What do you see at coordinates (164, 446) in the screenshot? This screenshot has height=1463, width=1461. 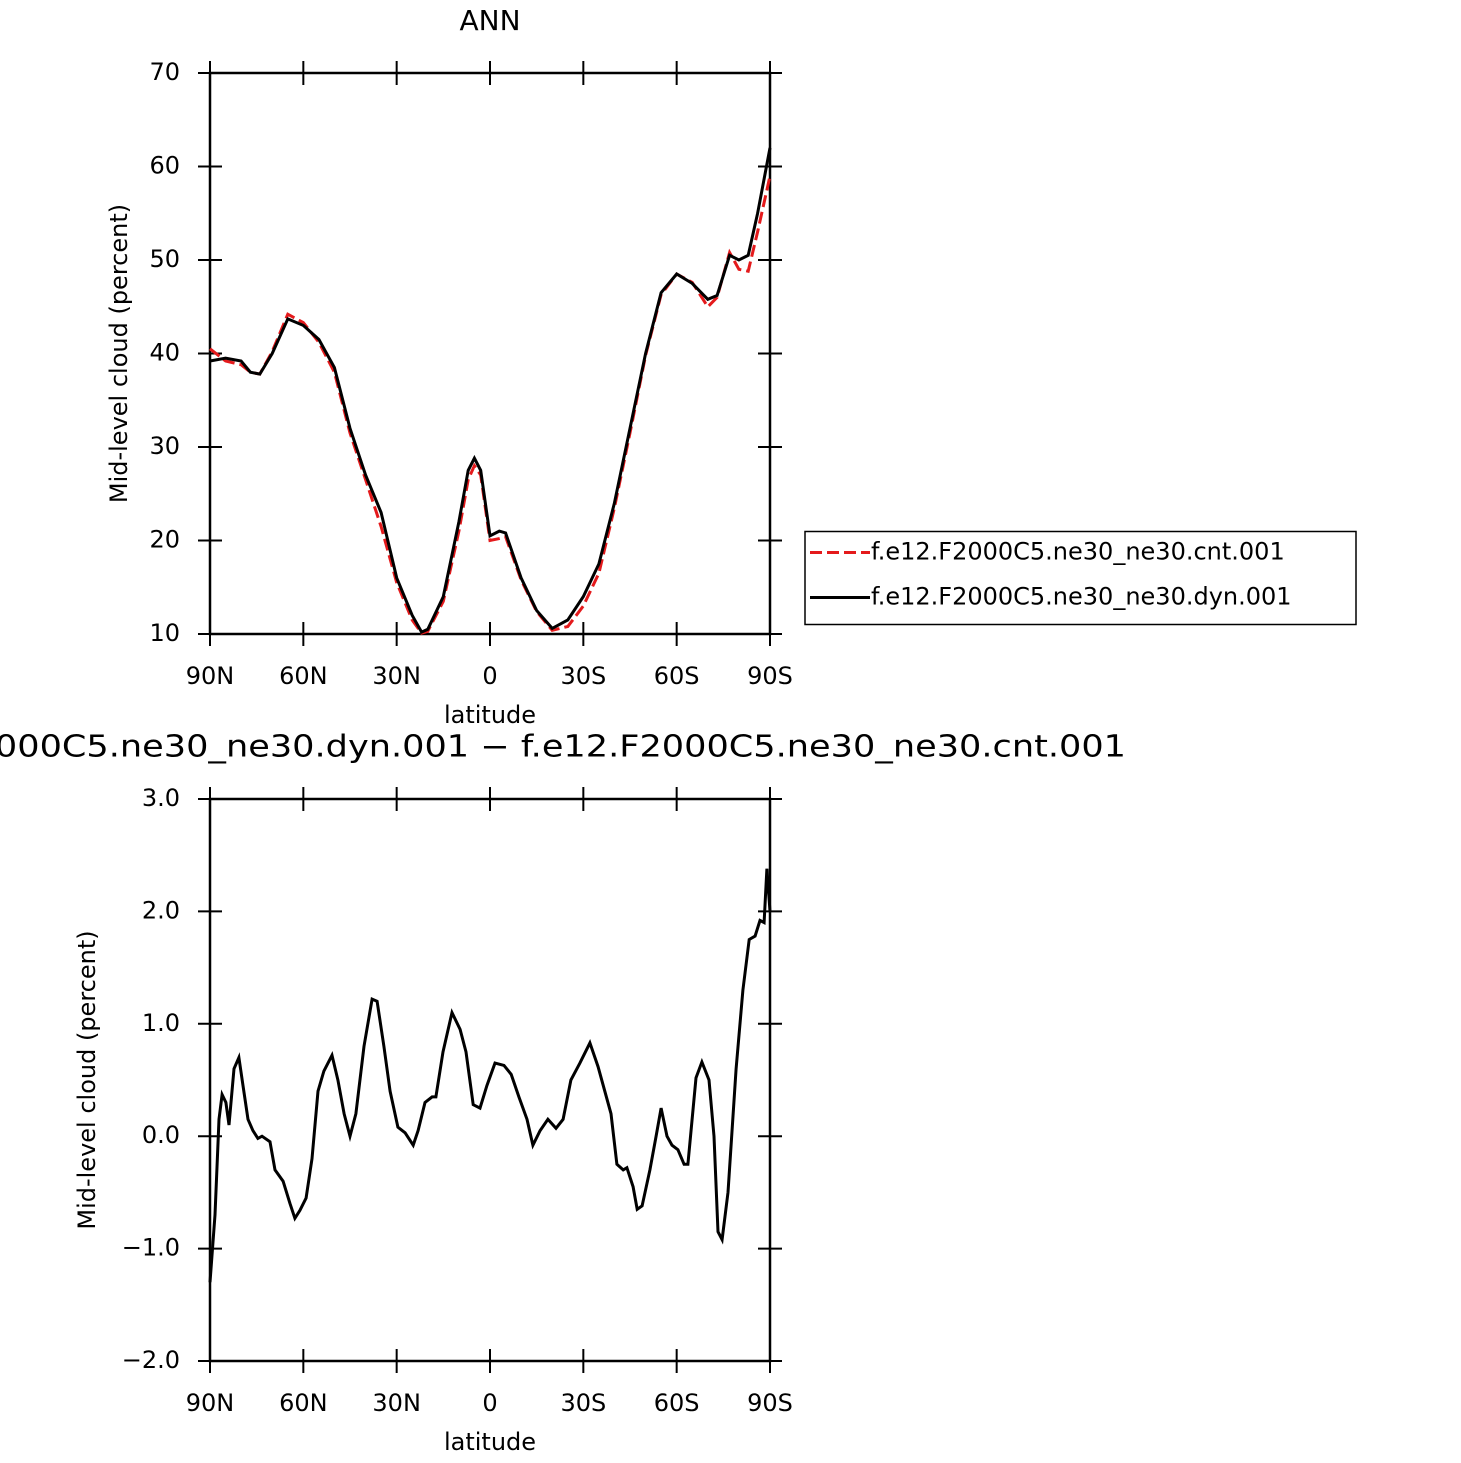 I see `y-tick-label: 30` at bounding box center [164, 446].